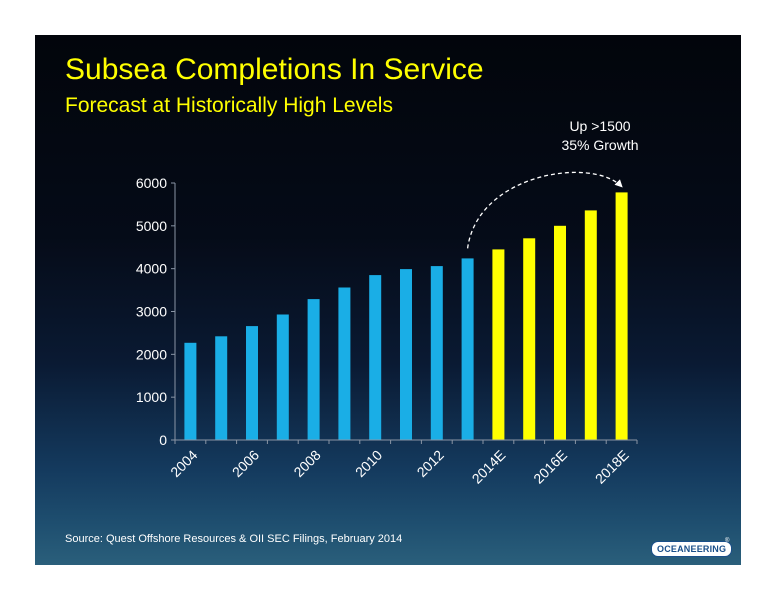 The image size is (776, 600). I want to click on x-tick-label: 2004, so click(183, 463).